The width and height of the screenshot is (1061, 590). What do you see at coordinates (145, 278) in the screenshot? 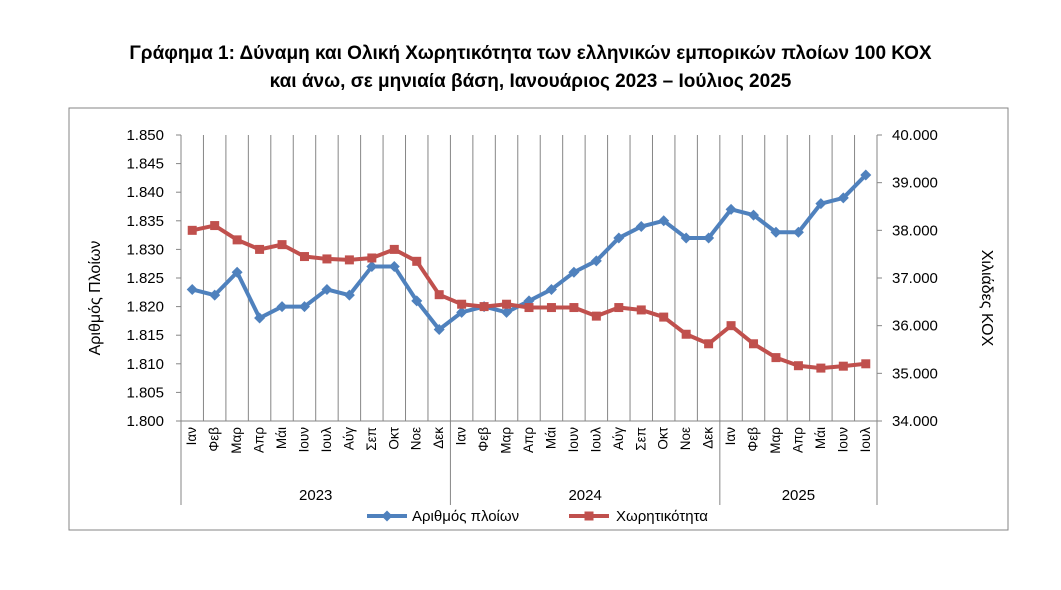
I see `y-left-tick-label: 1.825` at bounding box center [145, 278].